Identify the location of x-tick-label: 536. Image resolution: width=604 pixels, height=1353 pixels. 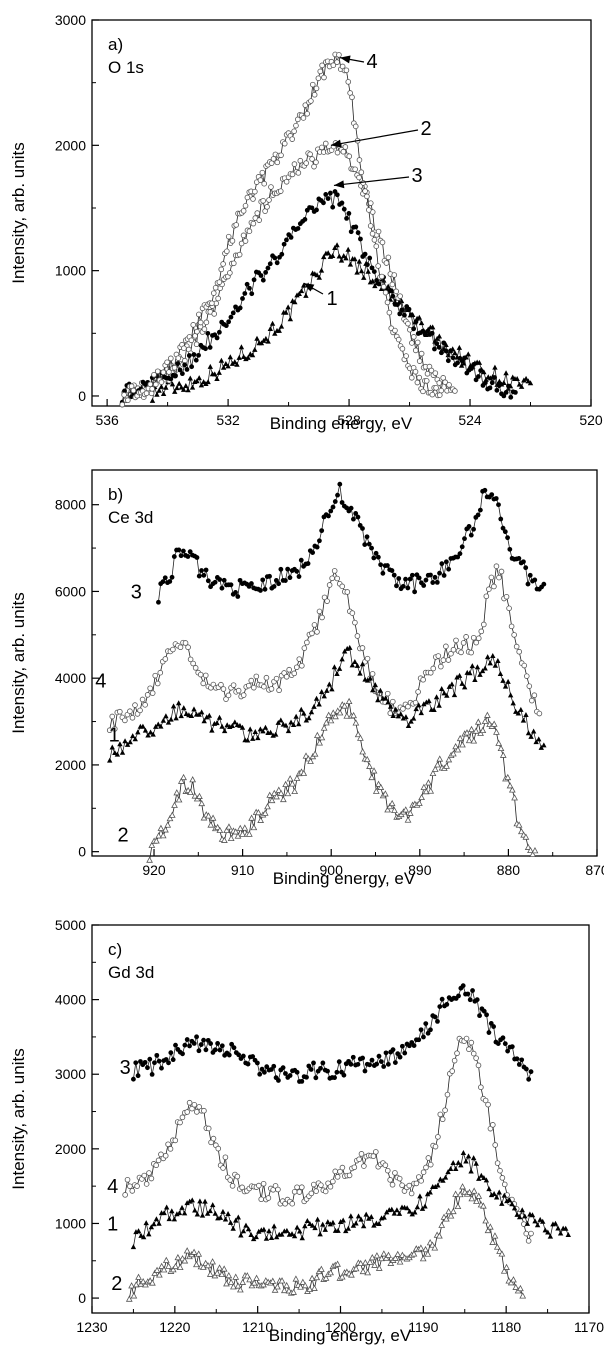
(107, 420).